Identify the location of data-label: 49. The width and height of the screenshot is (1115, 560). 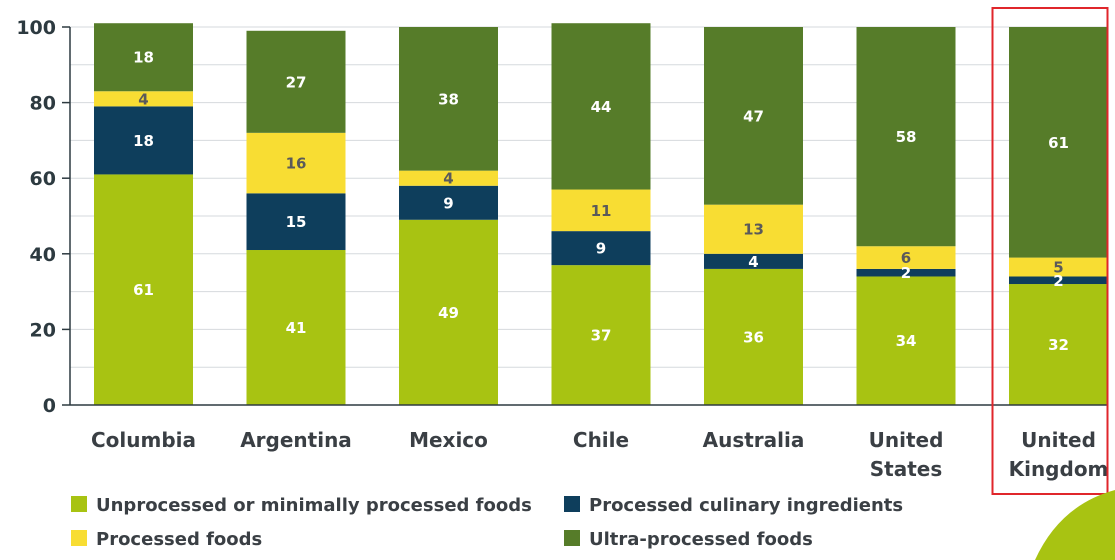
(448, 313).